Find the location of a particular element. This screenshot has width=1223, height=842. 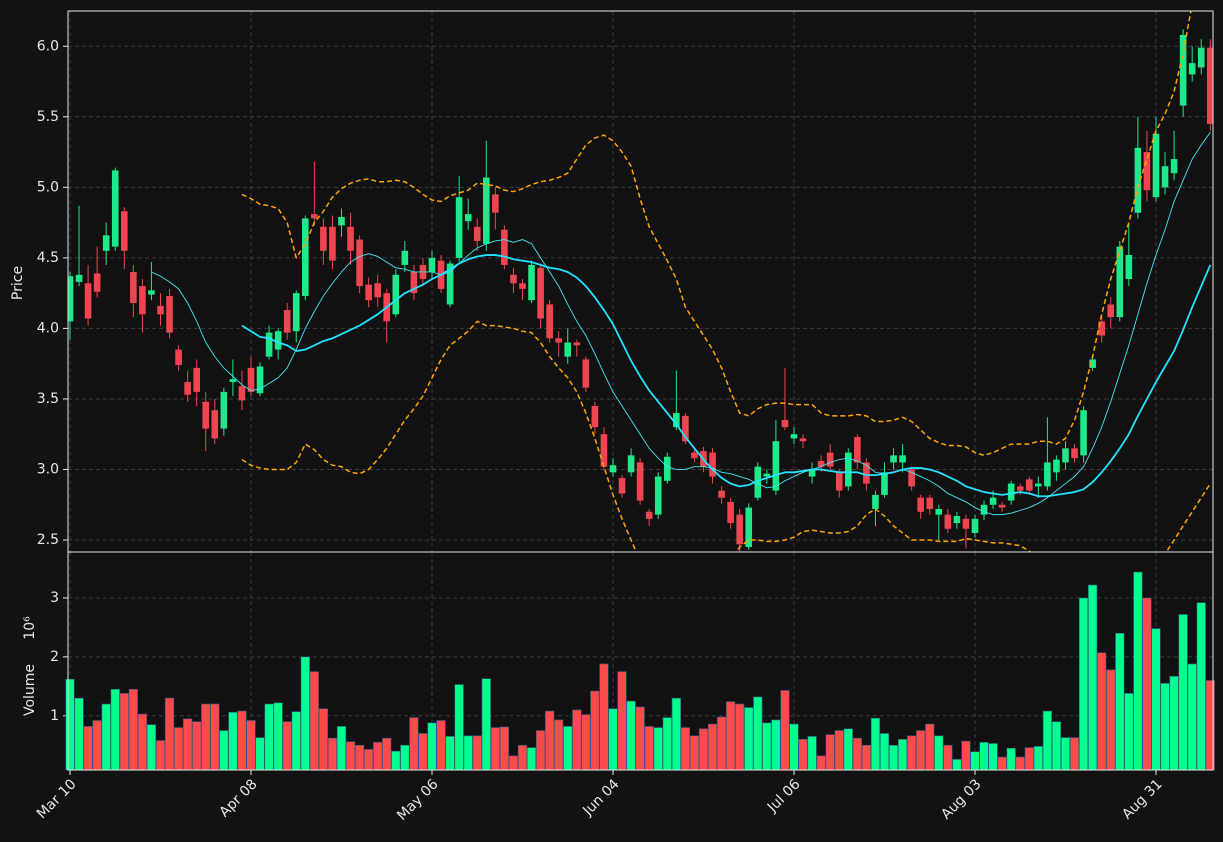

price-axis-label: Price is located at coordinates (18, 283).